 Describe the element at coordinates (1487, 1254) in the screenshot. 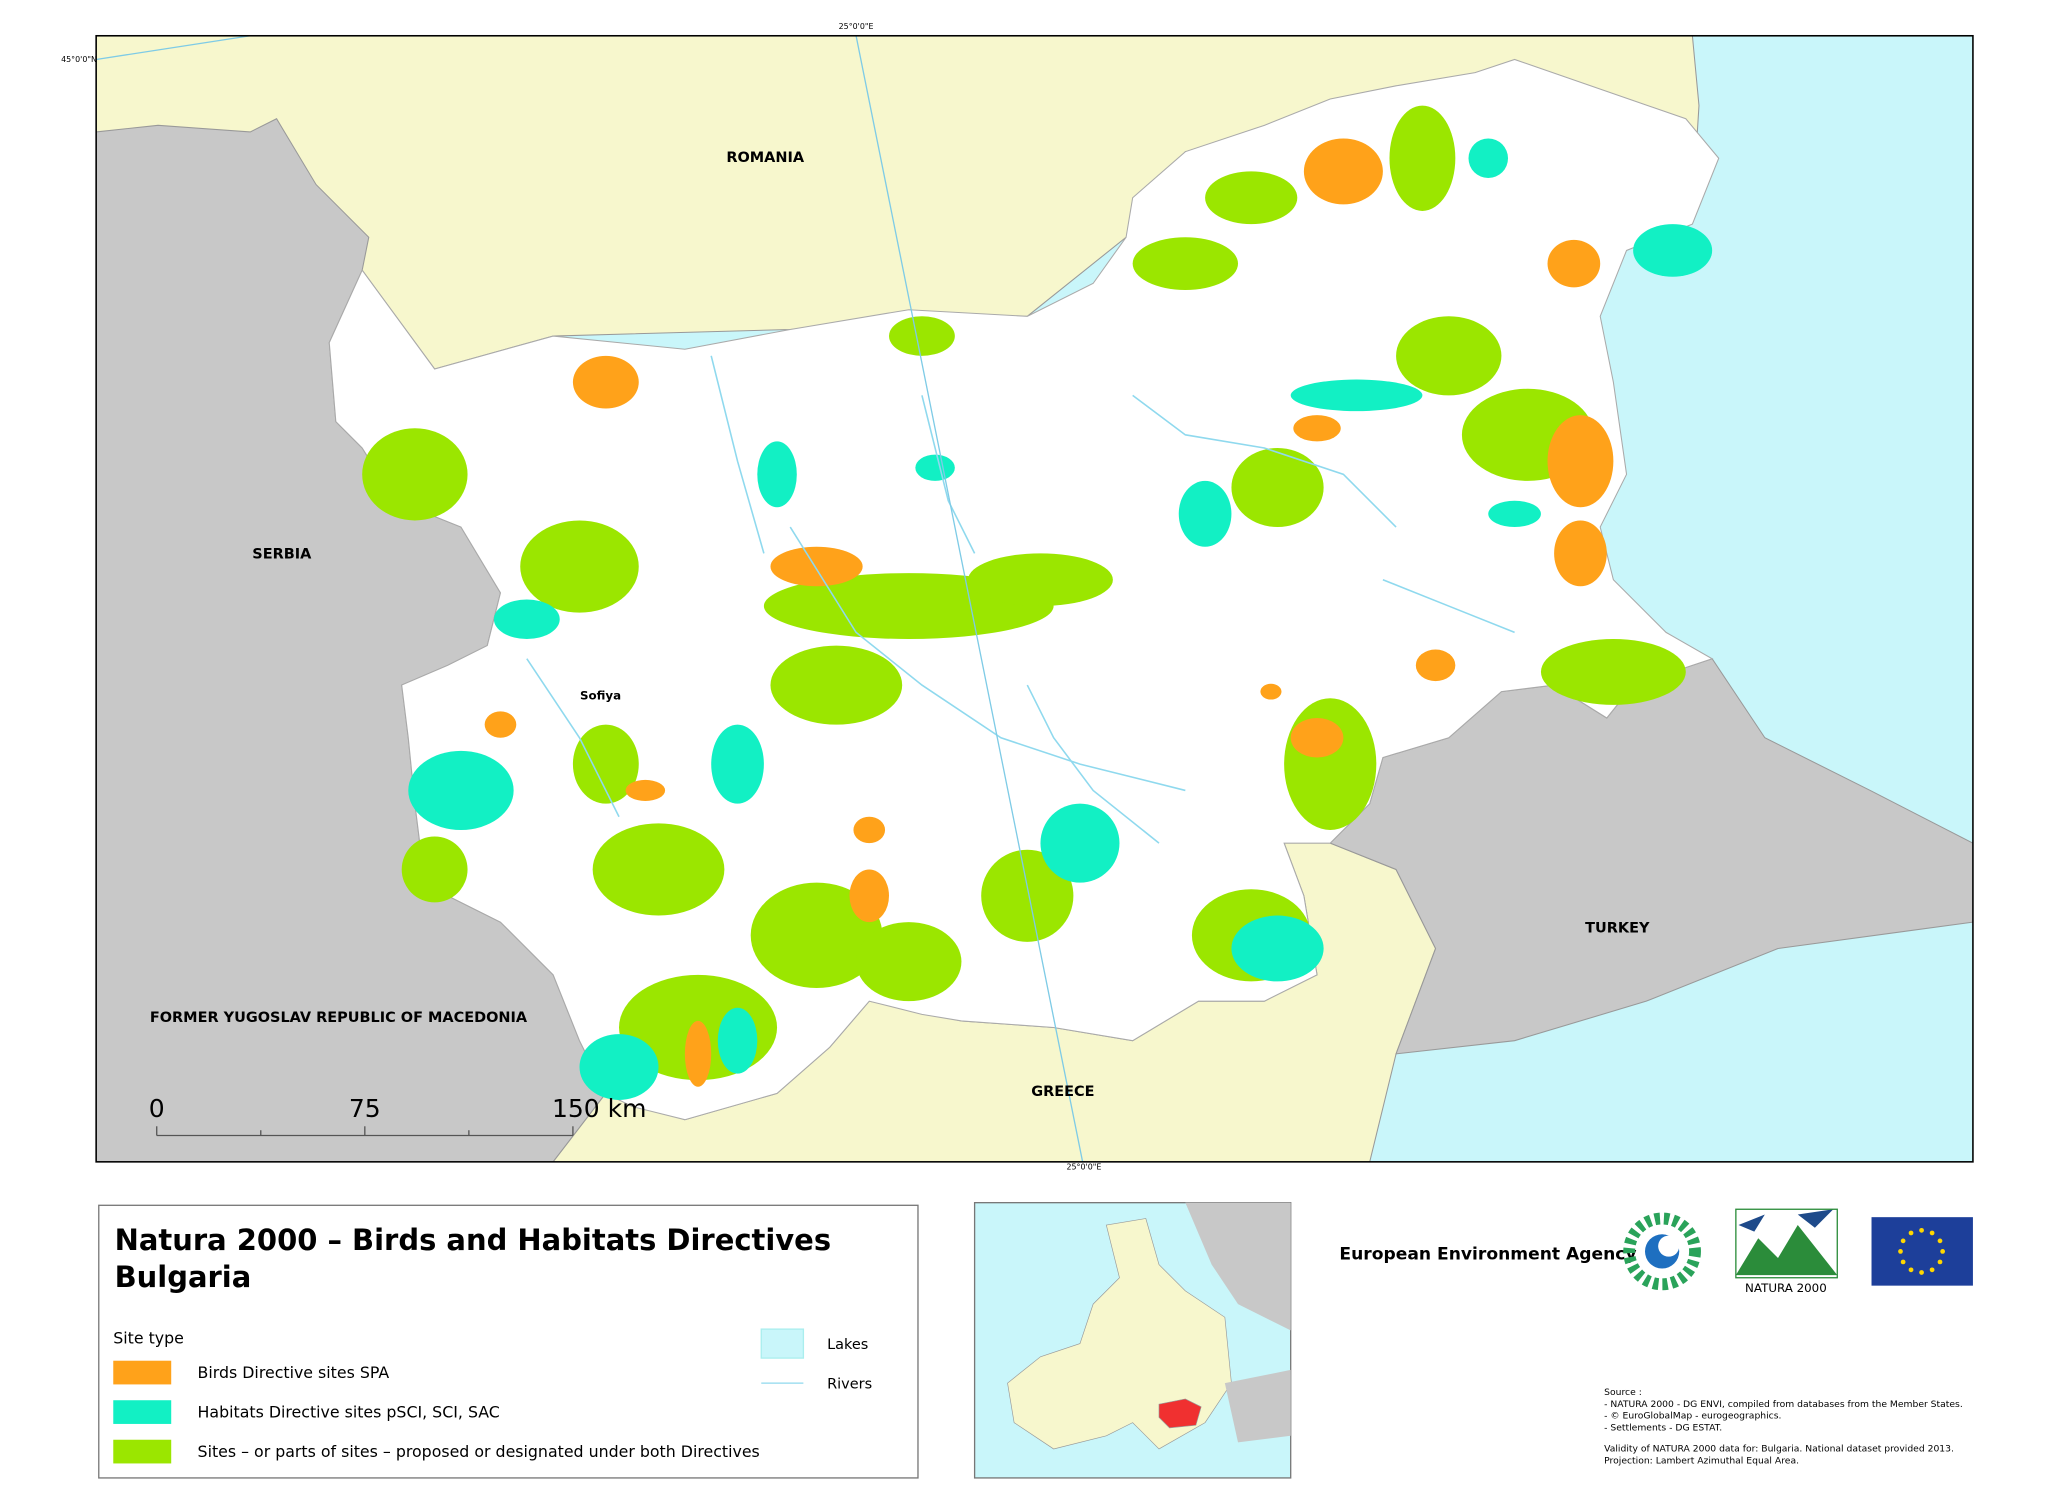

I see `eea-name: European Environment Agency` at that location.